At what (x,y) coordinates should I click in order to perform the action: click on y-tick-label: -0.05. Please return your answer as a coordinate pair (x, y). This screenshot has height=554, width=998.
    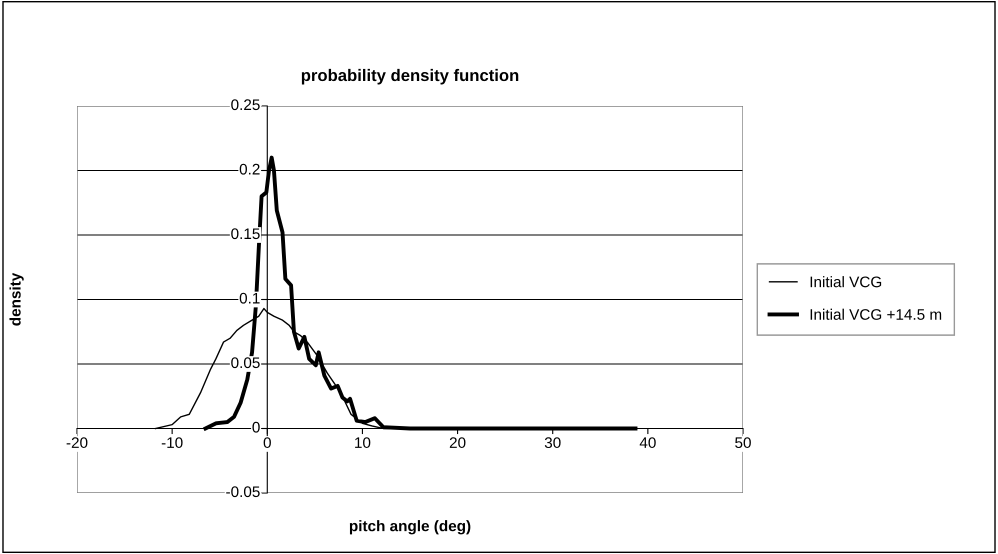
    Looking at the image, I should click on (243, 492).